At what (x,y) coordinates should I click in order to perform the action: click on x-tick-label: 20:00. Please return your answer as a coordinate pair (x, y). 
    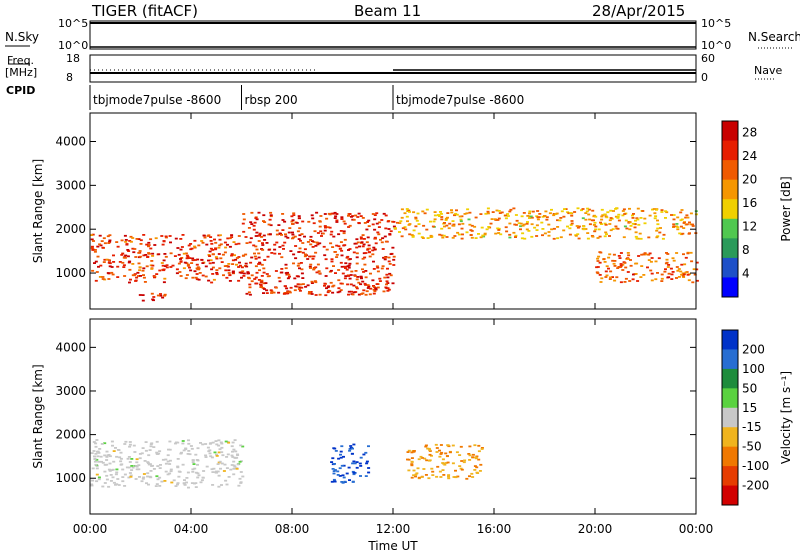
    Looking at the image, I should click on (595, 529).